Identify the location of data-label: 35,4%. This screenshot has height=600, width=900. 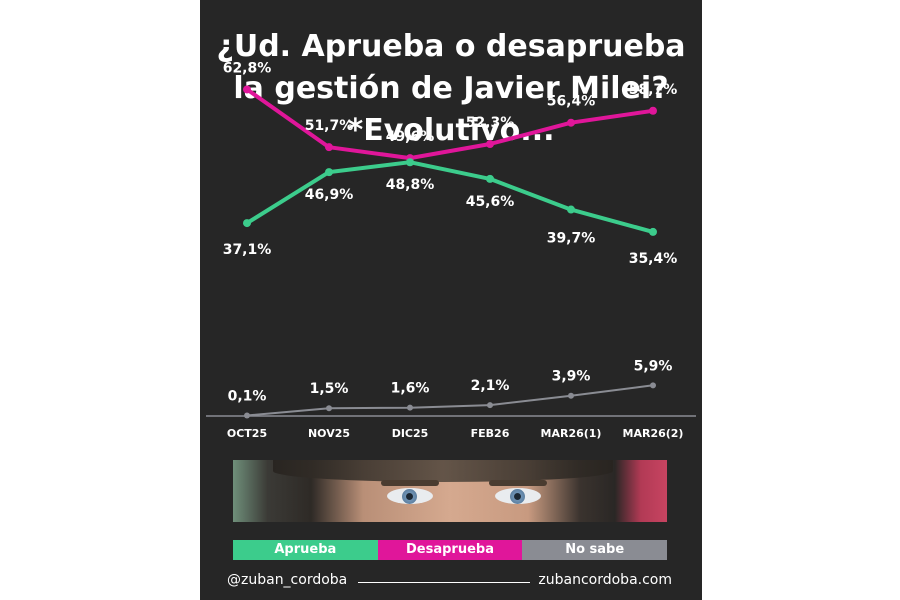
(653, 259).